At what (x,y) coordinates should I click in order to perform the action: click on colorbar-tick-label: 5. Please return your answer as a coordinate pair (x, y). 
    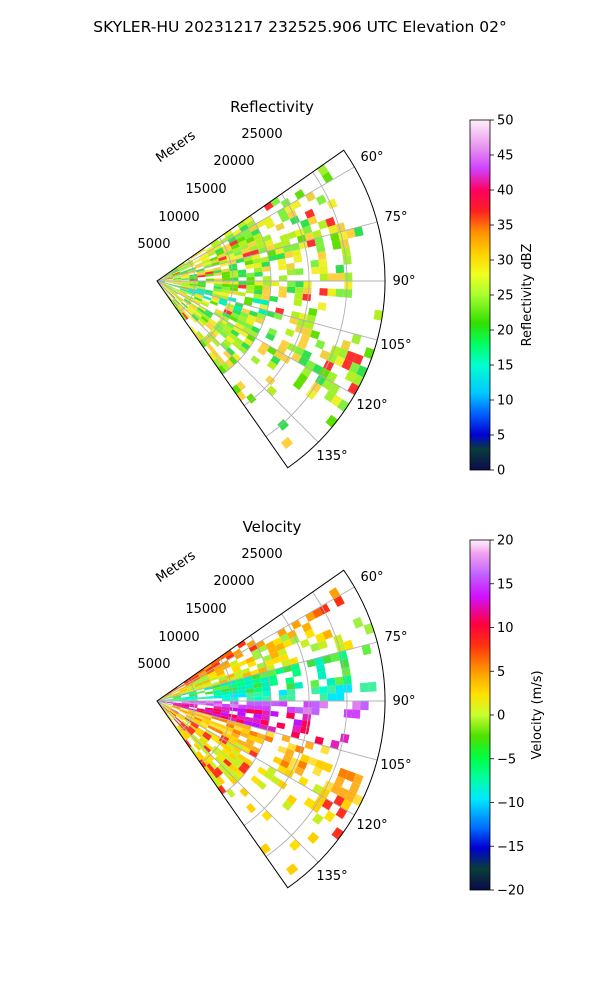
    Looking at the image, I should click on (501, 436).